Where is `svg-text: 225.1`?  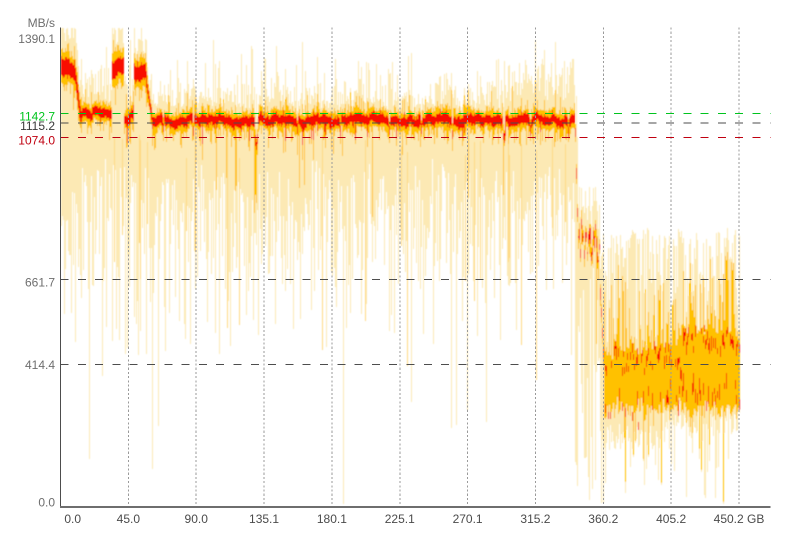 svg-text: 225.1 is located at coordinates (400, 519).